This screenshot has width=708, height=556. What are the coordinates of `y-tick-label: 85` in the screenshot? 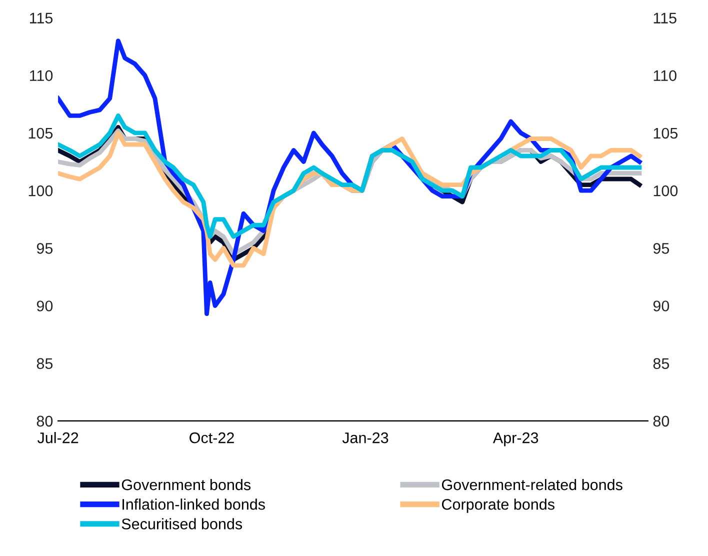 It's located at (44, 363).